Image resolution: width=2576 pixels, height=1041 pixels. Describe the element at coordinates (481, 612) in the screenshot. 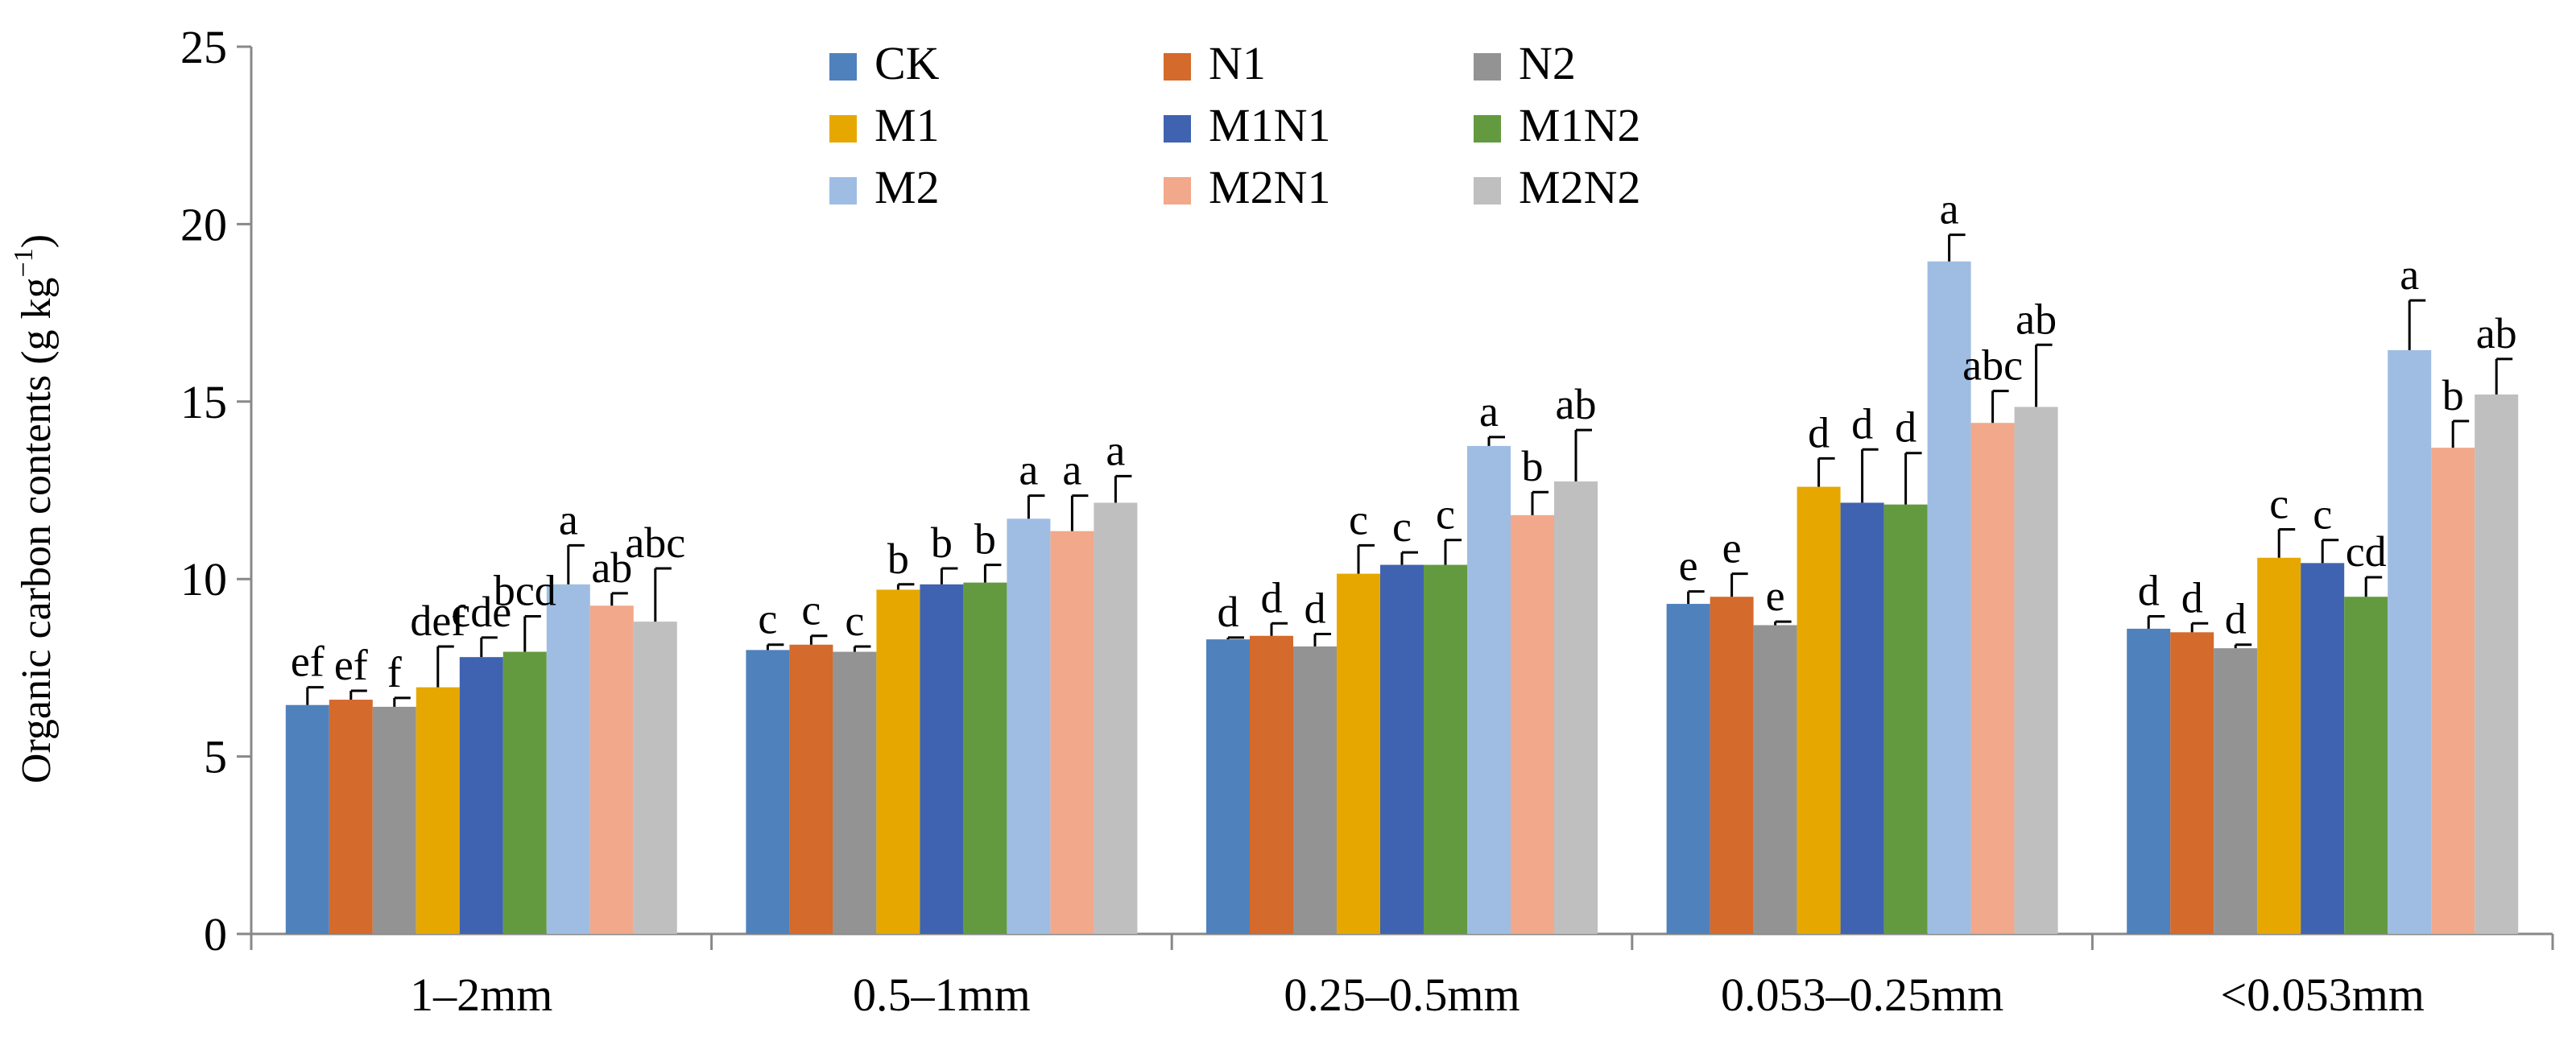

I see `significance-label: cde` at that location.